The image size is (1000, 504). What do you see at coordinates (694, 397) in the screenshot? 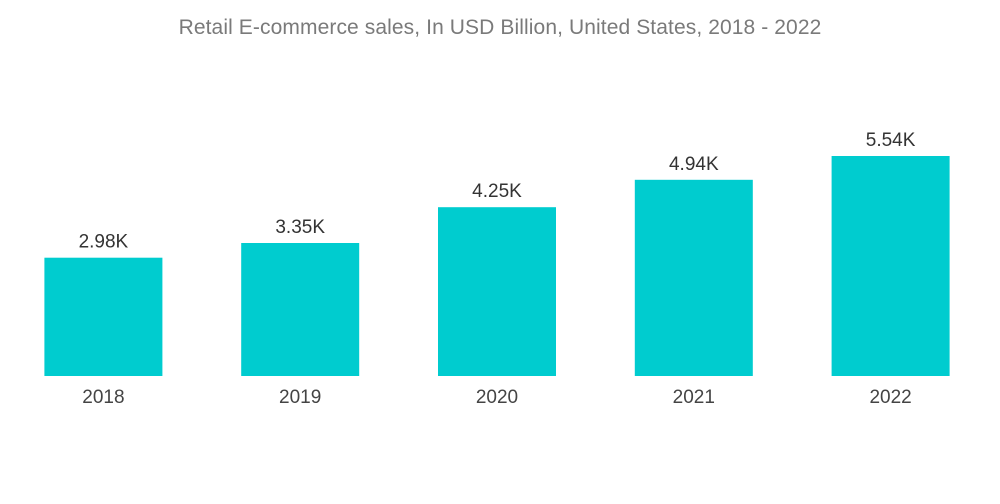
I see `x-tick-label-2021: 2021` at bounding box center [694, 397].